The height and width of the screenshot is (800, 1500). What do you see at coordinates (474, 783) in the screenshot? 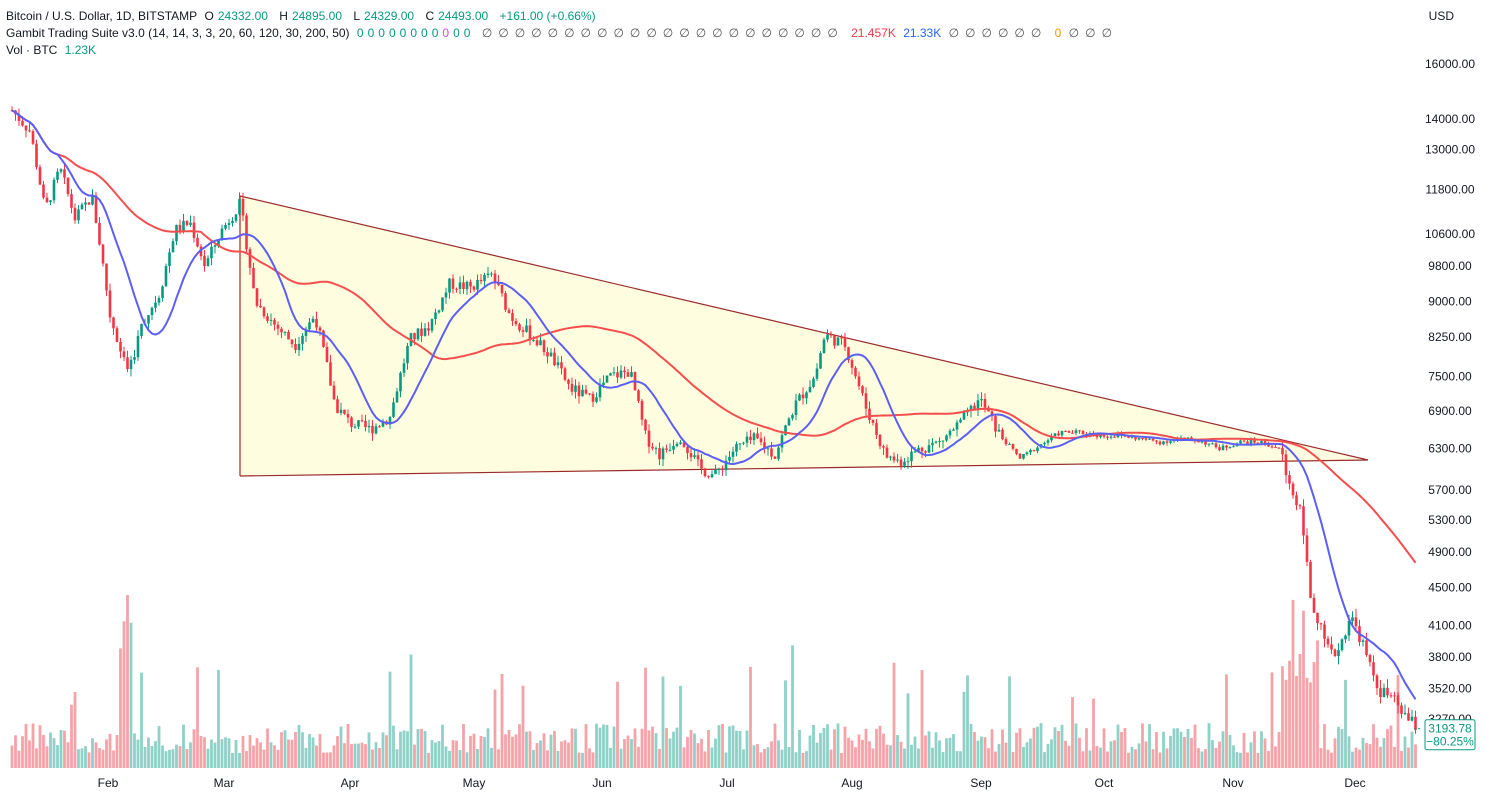
I see `x-tick-label: May` at bounding box center [474, 783].